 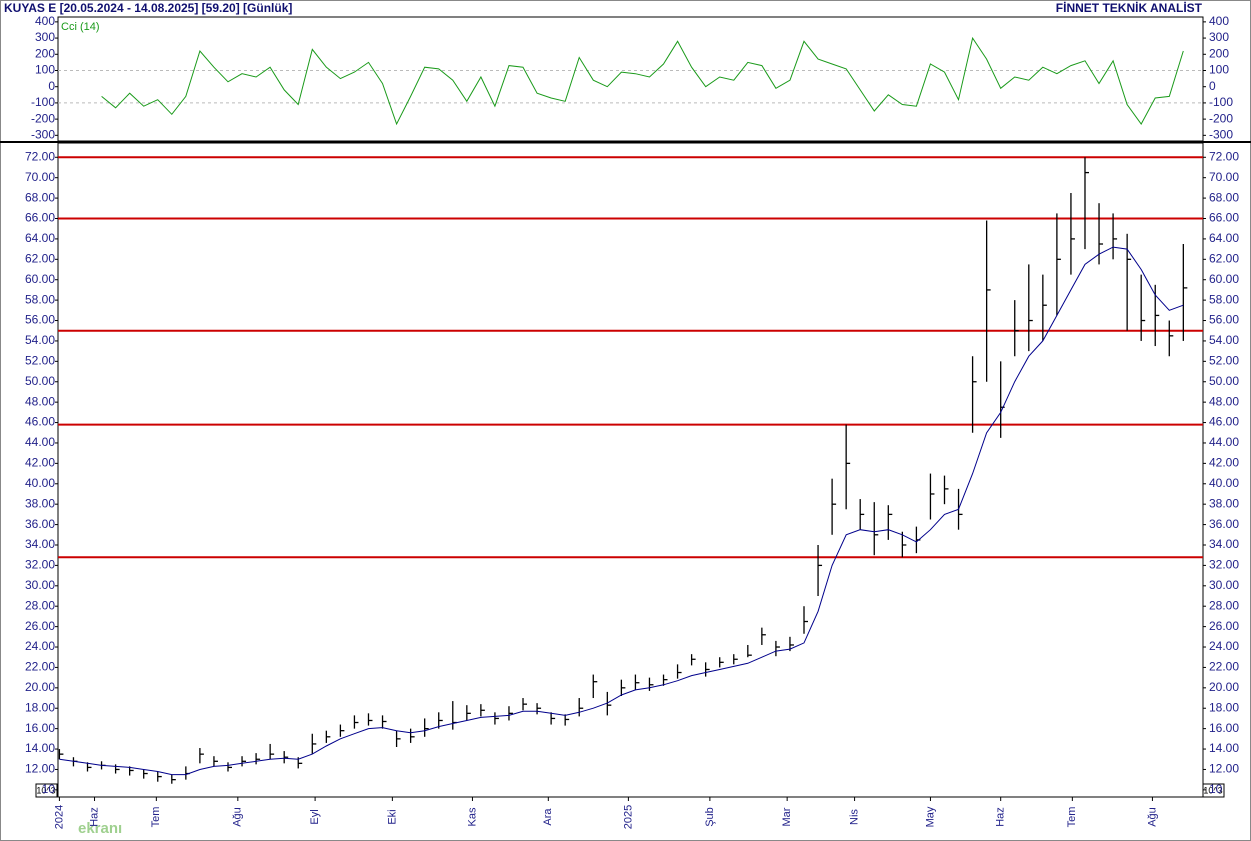 What do you see at coordinates (315, 816) in the screenshot?
I see `x-tick-label: Eyl` at bounding box center [315, 816].